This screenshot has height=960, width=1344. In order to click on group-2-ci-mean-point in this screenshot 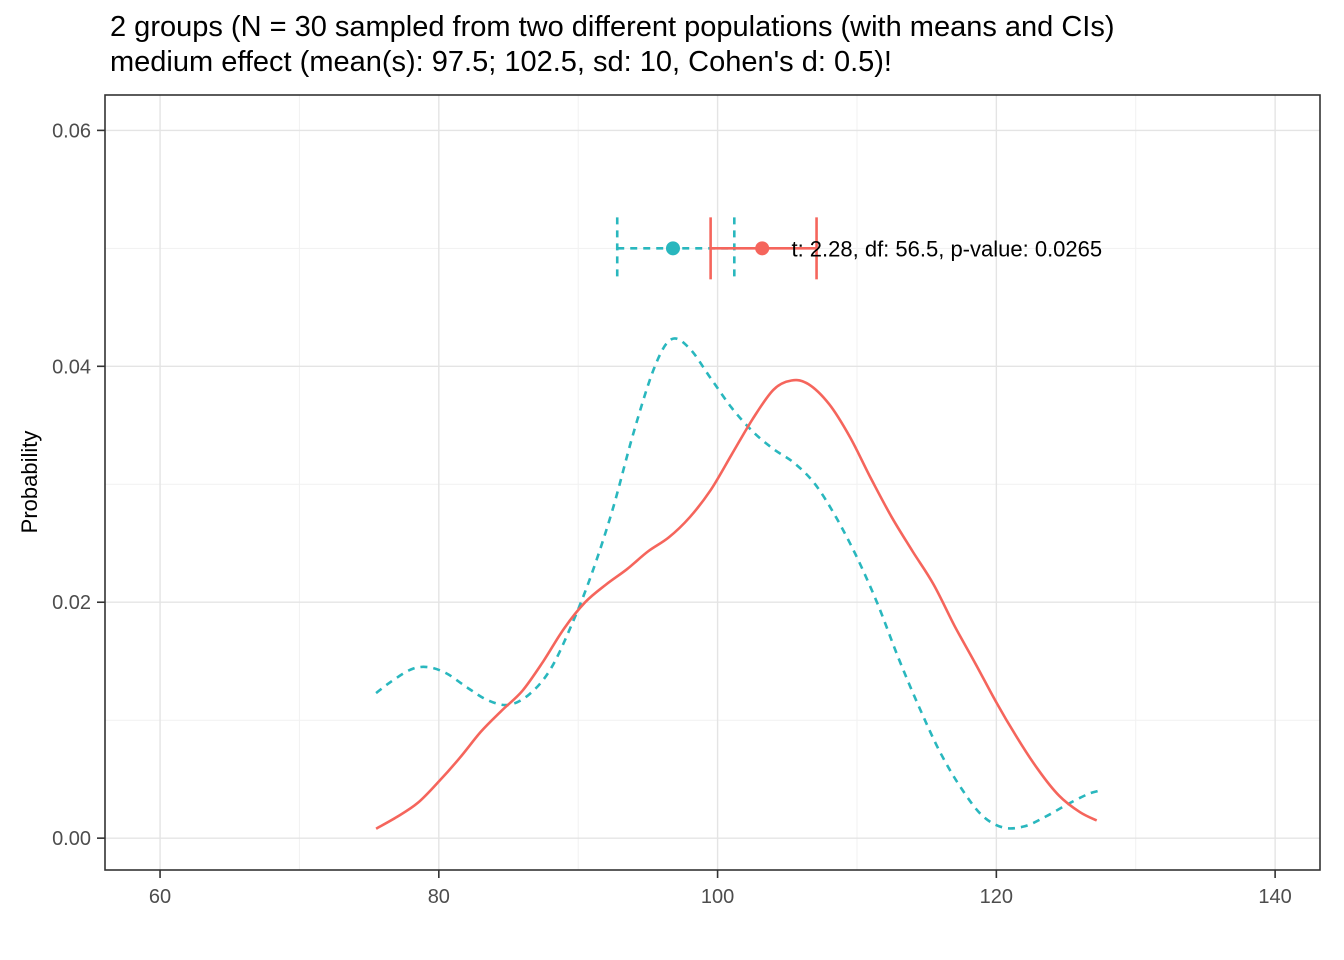, I will do `click(762, 248)`.